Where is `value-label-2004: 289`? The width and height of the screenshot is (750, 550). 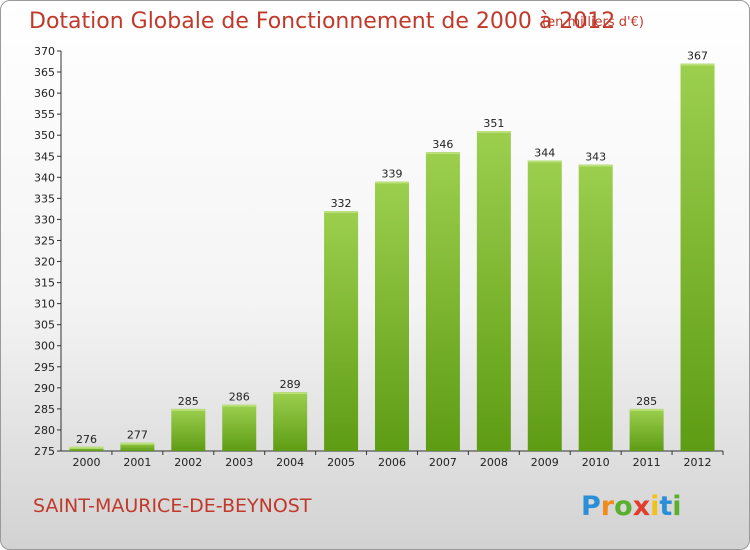
value-label-2004: 289 is located at coordinates (290, 384).